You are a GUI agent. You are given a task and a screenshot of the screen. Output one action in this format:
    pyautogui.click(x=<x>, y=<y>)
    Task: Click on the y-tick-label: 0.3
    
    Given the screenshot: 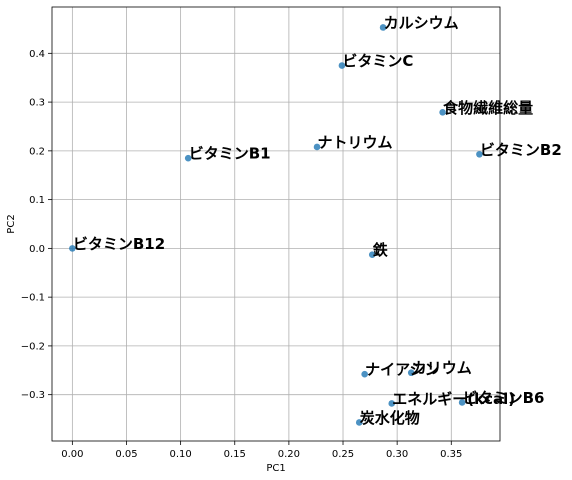 What is the action you would take?
    pyautogui.click(x=37, y=103)
    